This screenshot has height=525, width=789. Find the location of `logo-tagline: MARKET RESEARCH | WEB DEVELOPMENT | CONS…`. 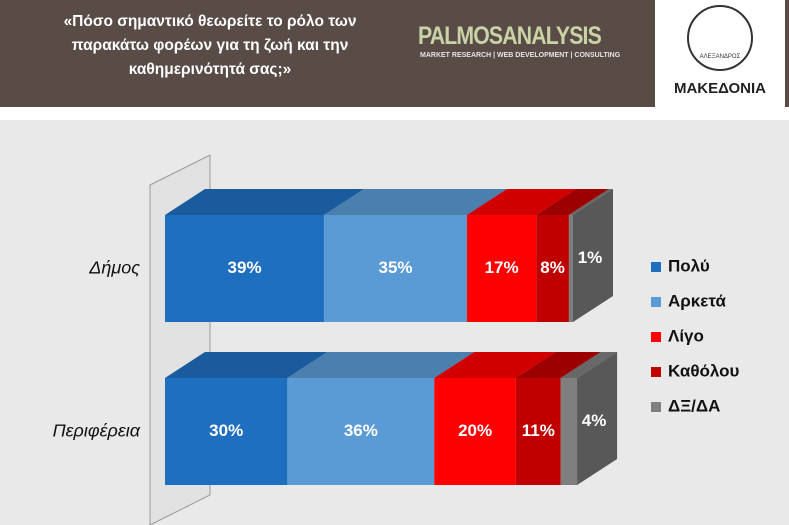

logo-tagline: MARKET RESEARCH | WEB DEVELOPMENT | CONS… is located at coordinates (520, 55).